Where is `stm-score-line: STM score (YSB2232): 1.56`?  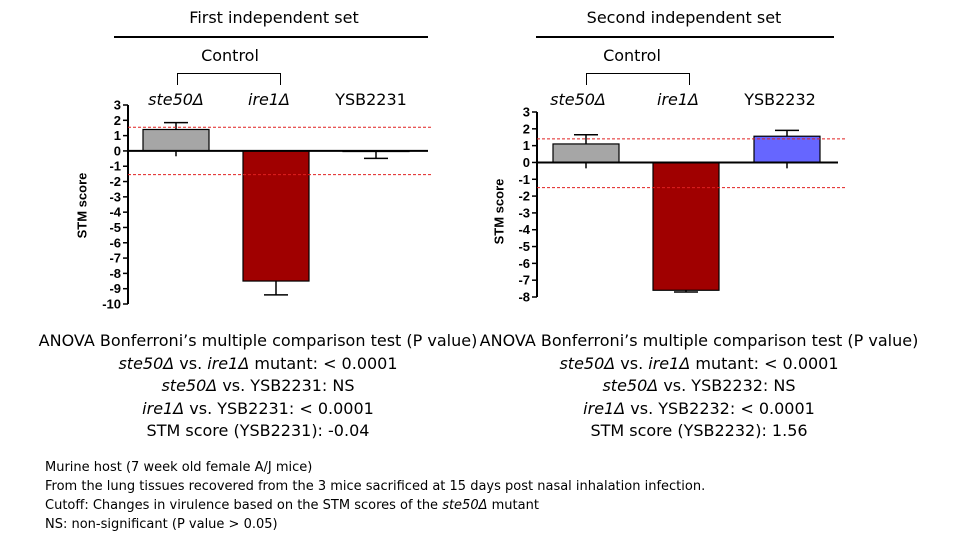 stm-score-line: STM score (YSB2232): 1.56 is located at coordinates (699, 430).